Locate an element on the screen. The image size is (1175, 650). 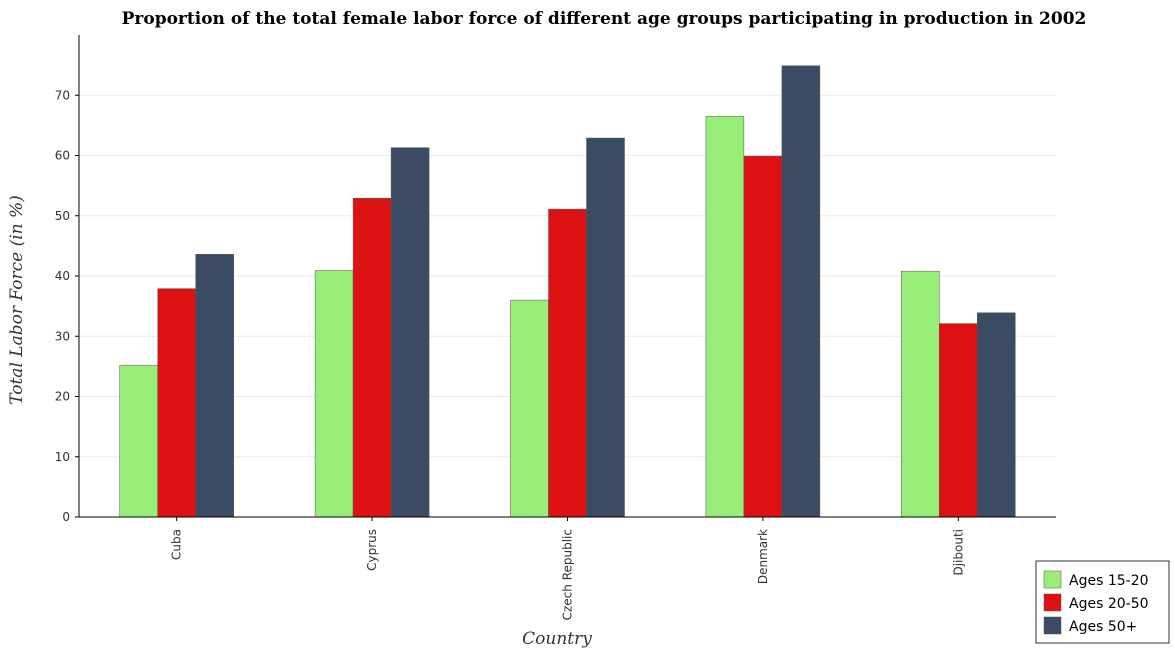
y-axis-label: Total Labor Force (in %) is located at coordinates (17, 300).